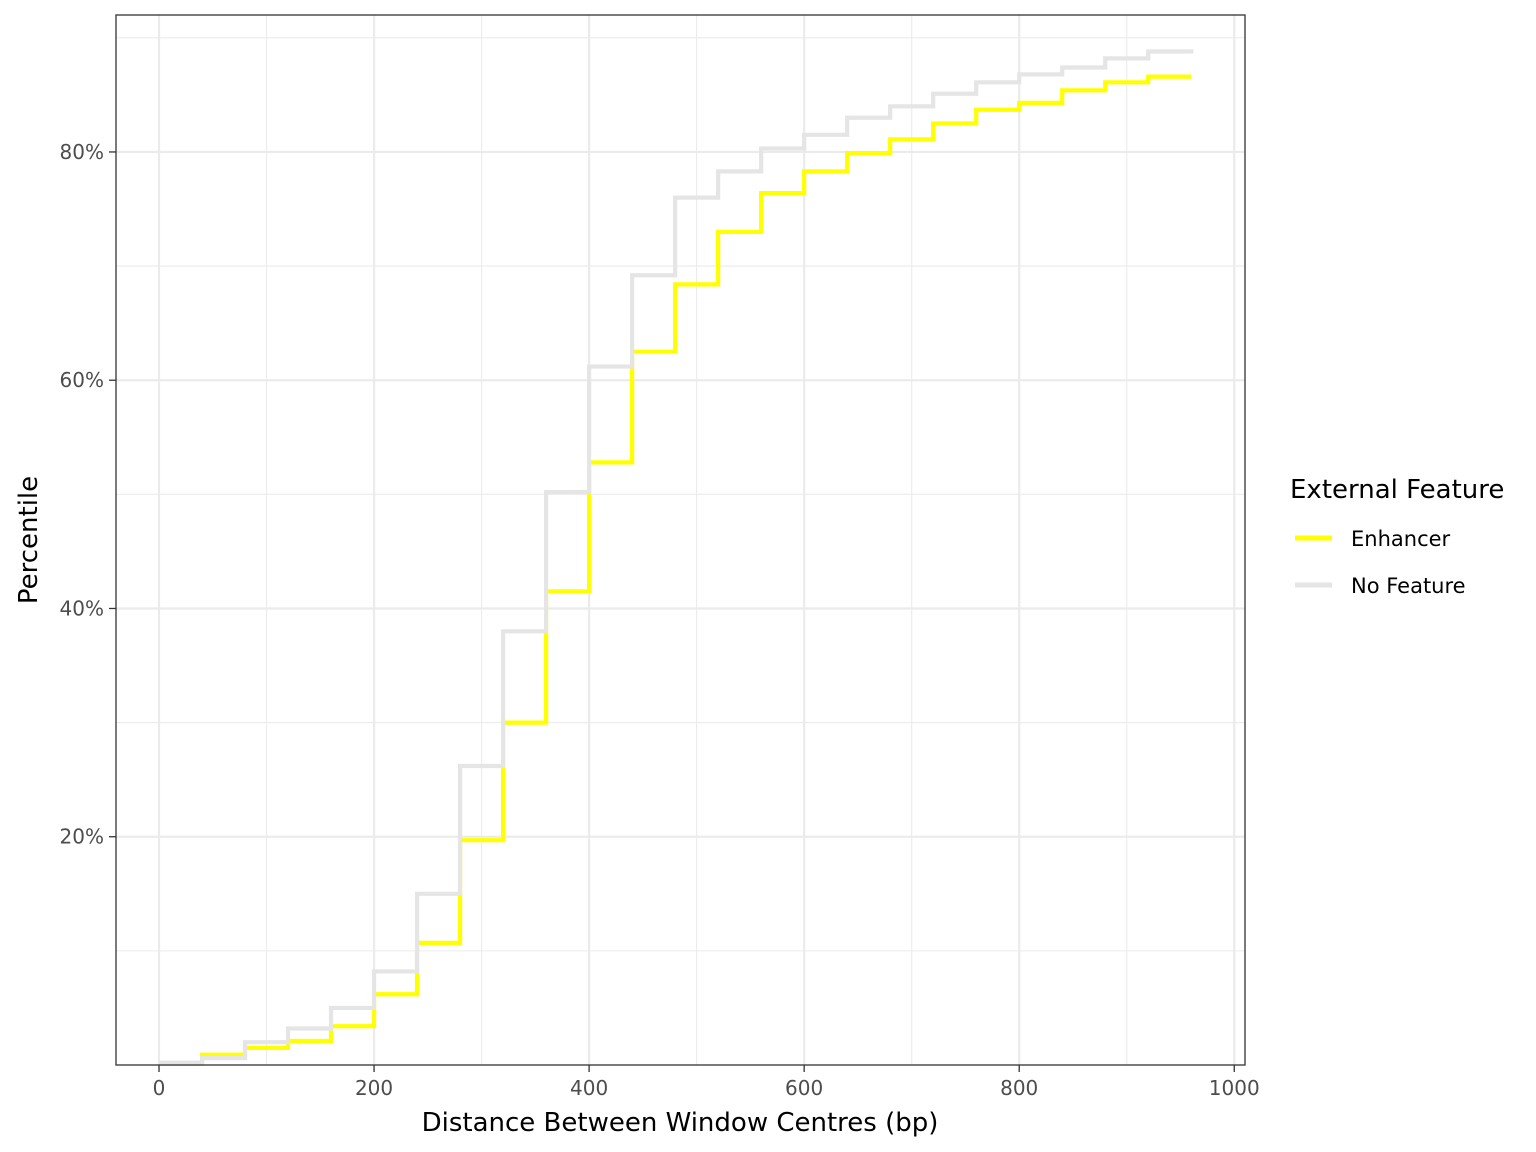 This screenshot has width=1536, height=1152. What do you see at coordinates (804, 1088) in the screenshot?
I see `x-tick-label: 600` at bounding box center [804, 1088].